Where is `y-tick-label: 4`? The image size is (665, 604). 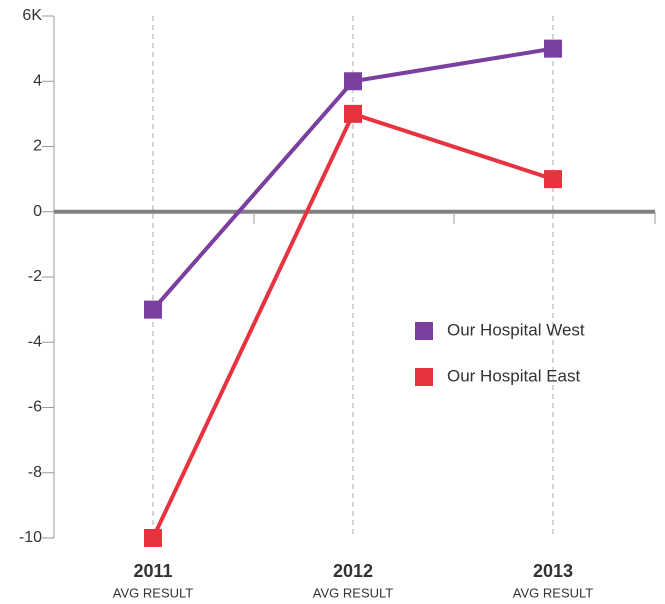 y-tick-label: 4 is located at coordinates (37, 80).